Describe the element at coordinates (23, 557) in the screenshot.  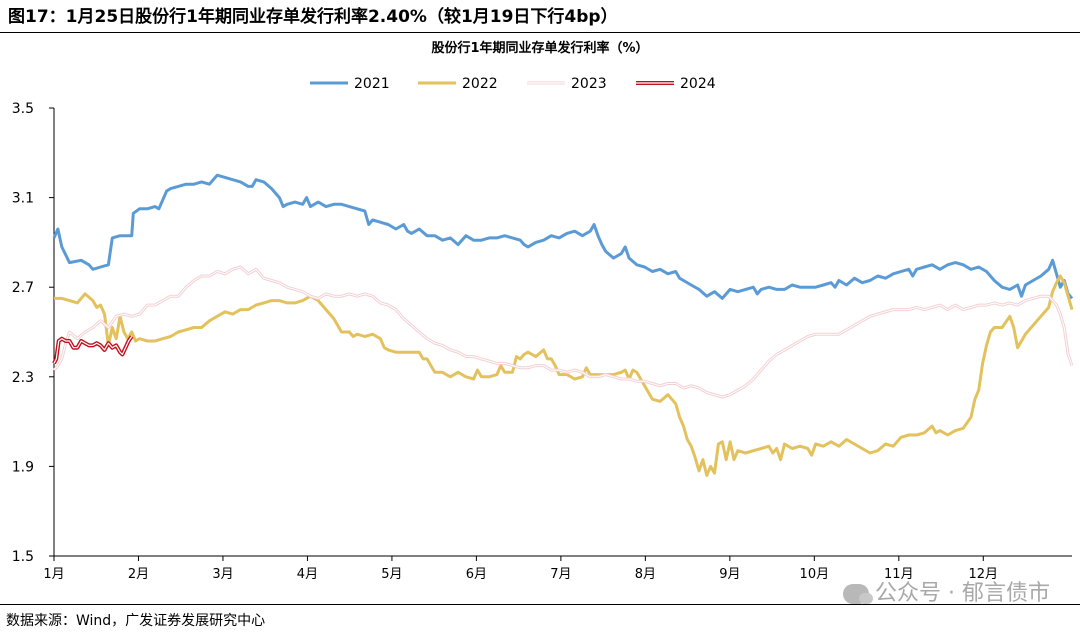
I see `y-tick-label: 1.5` at that location.